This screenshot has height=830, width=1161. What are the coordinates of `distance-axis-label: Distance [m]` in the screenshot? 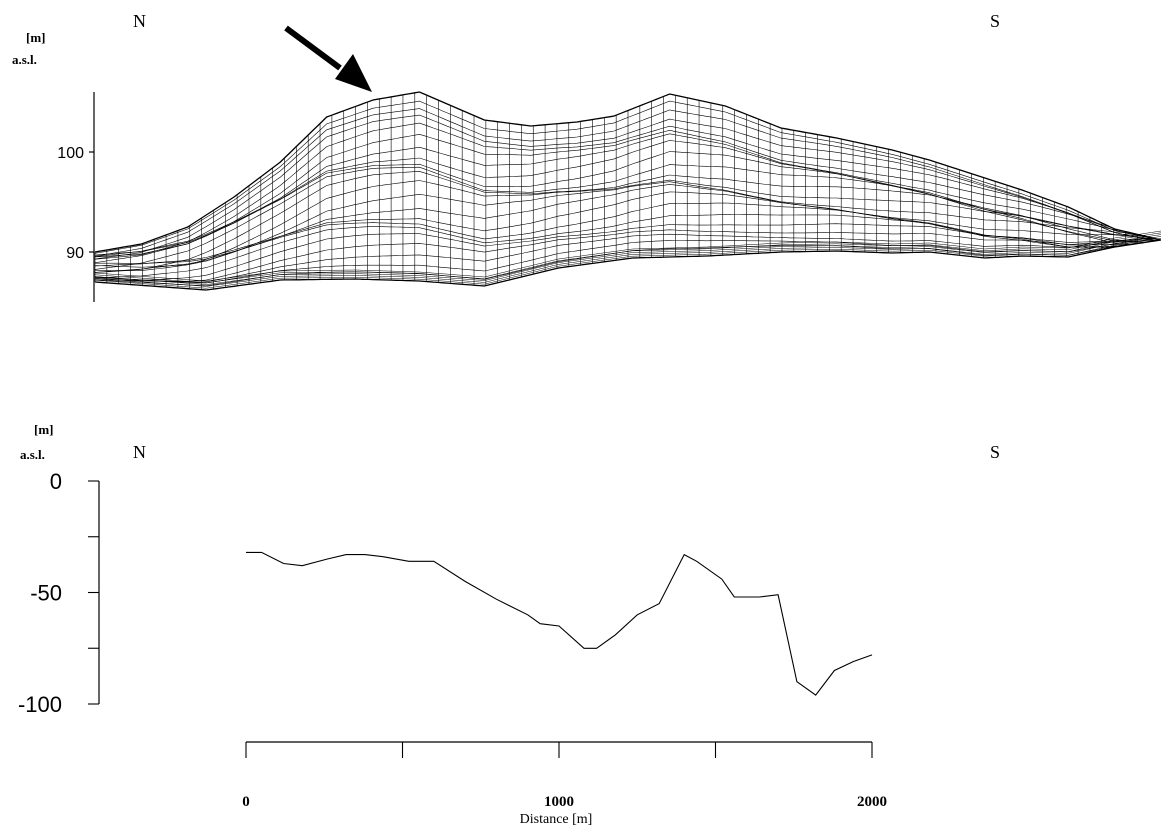 It's located at (556, 819).